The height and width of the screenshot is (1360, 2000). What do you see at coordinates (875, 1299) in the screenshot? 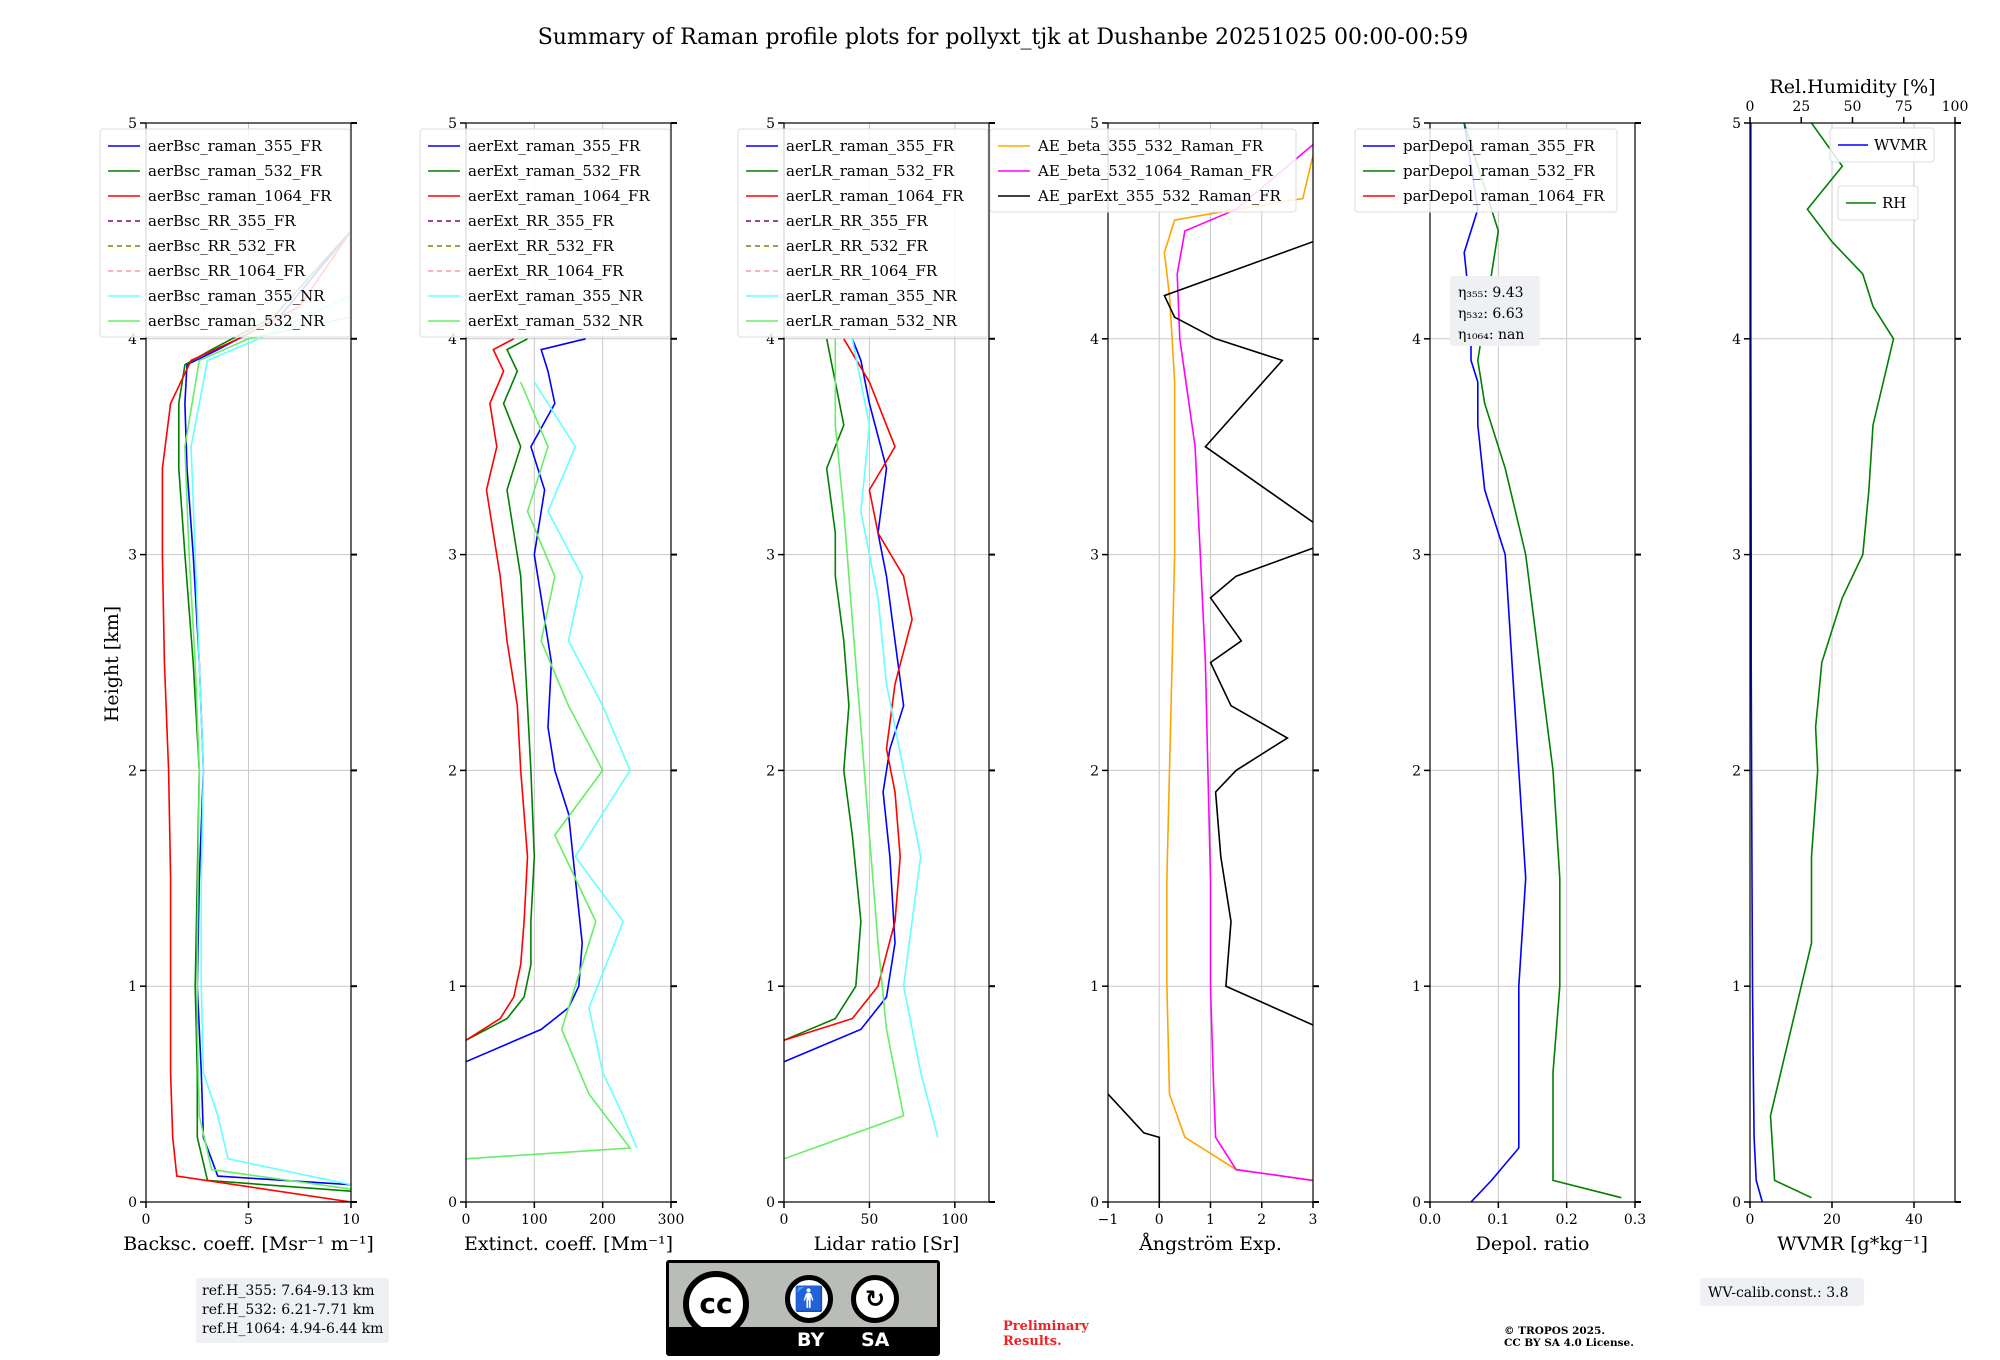
I see `sa-share-icon: ↻` at bounding box center [875, 1299].